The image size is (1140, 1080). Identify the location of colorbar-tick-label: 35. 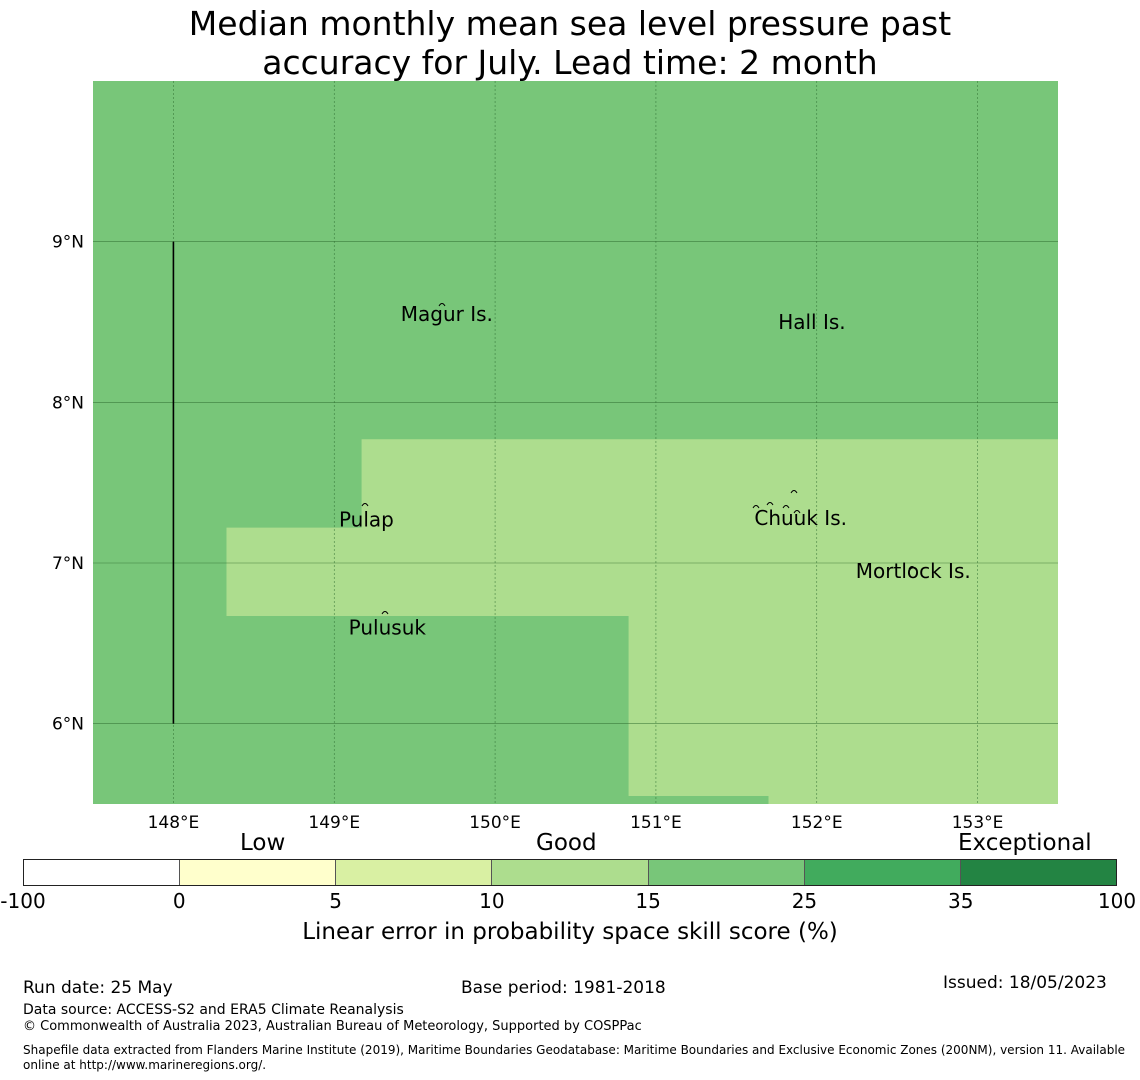
(960, 901).